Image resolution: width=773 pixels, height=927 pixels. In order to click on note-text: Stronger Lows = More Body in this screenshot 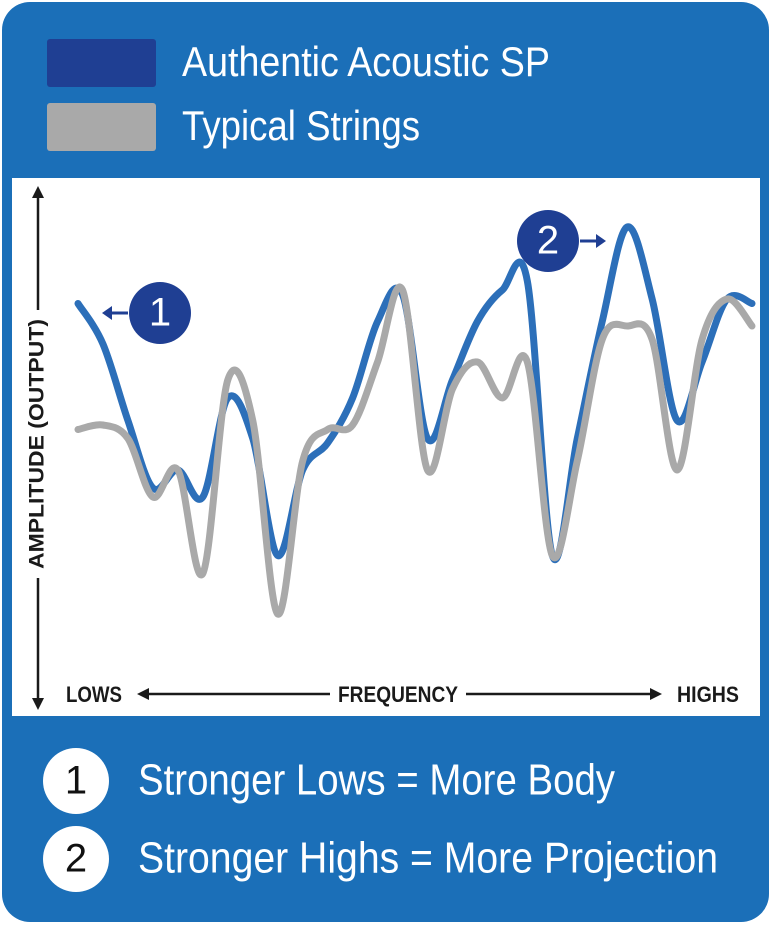, I will do `click(376, 780)`.